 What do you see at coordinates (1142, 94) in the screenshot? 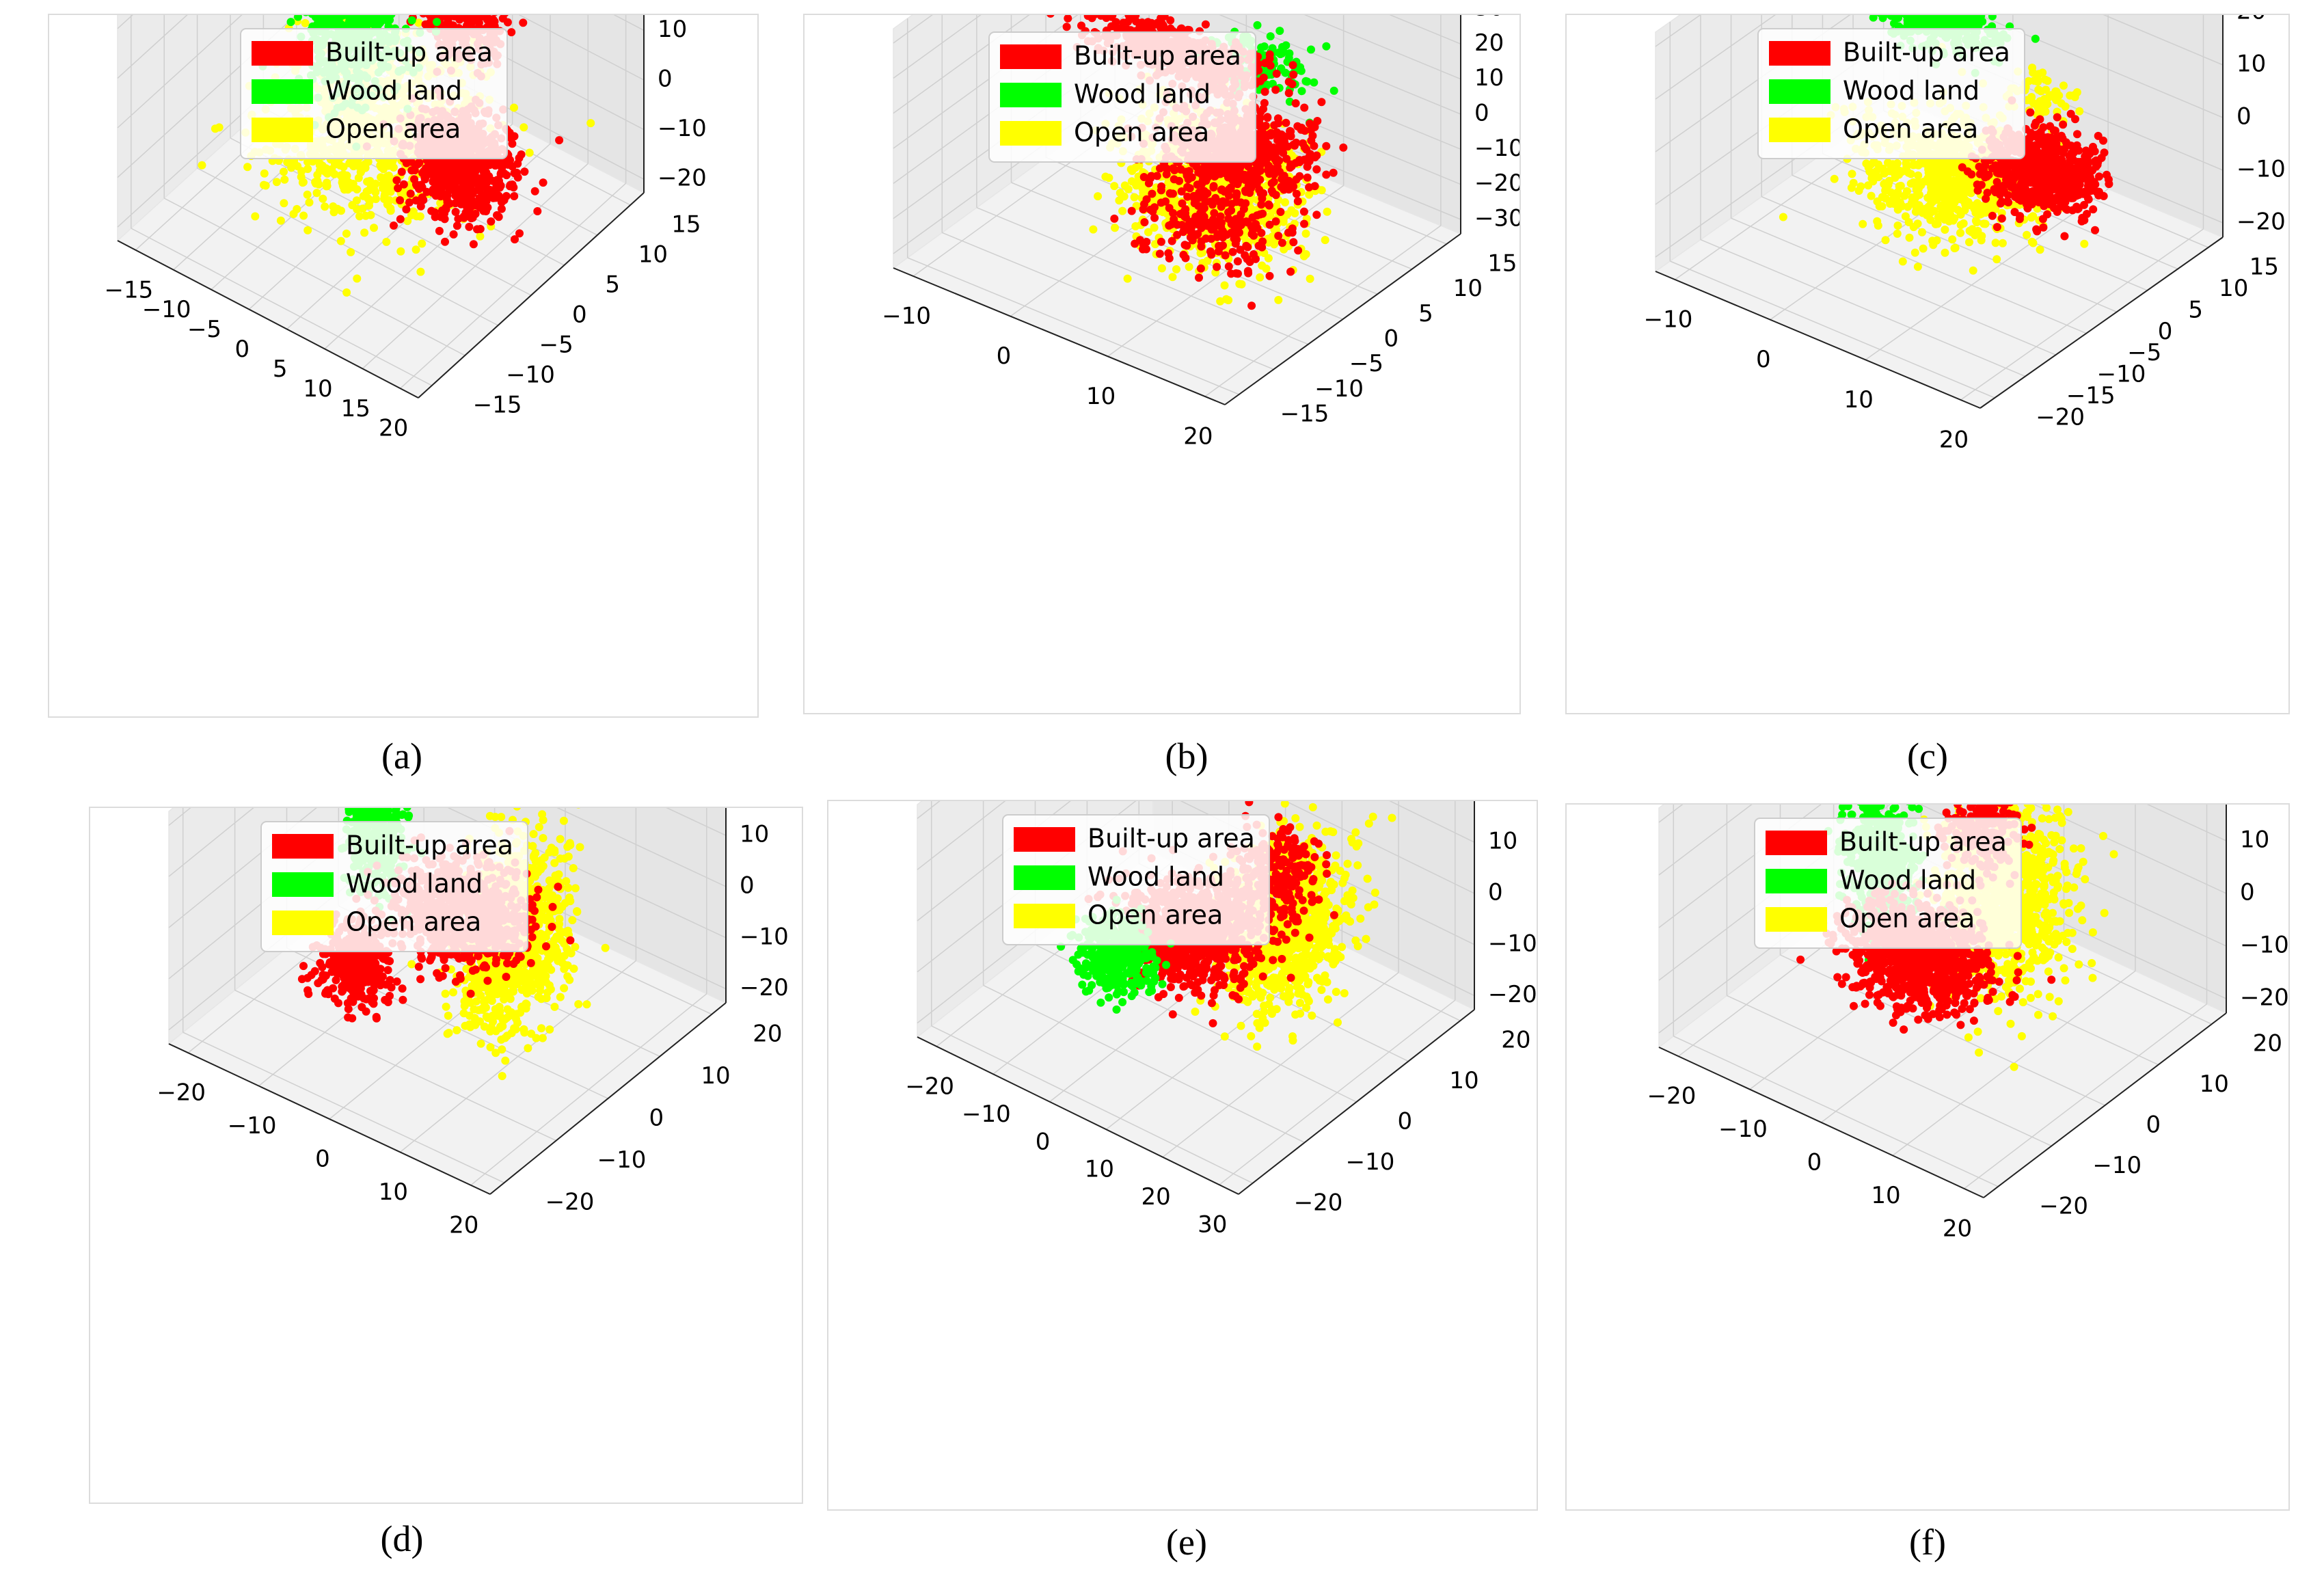
I see `legend-label: Wood land` at bounding box center [1142, 94].